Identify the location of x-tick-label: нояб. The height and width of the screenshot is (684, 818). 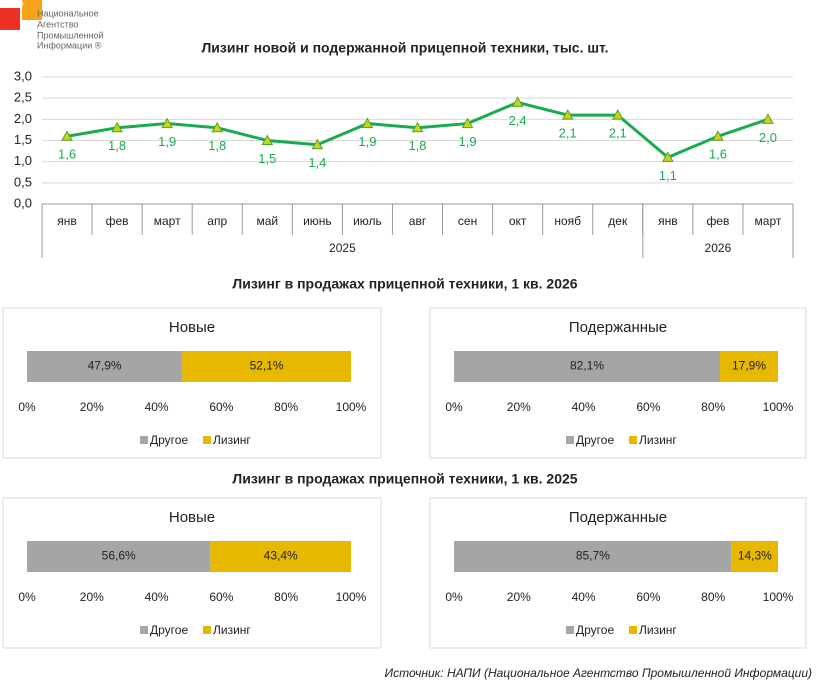
(567, 221).